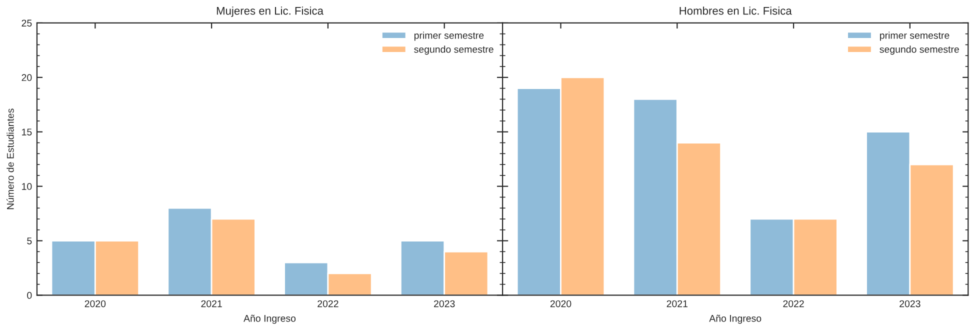 The height and width of the screenshot is (328, 973). What do you see at coordinates (27, 186) in the screenshot?
I see `y-tick-label: 10` at bounding box center [27, 186].